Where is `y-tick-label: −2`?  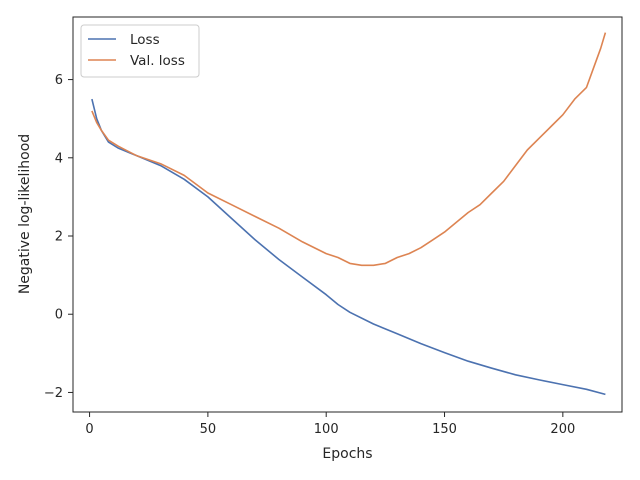 y-tick-label: −2 is located at coordinates (53, 393).